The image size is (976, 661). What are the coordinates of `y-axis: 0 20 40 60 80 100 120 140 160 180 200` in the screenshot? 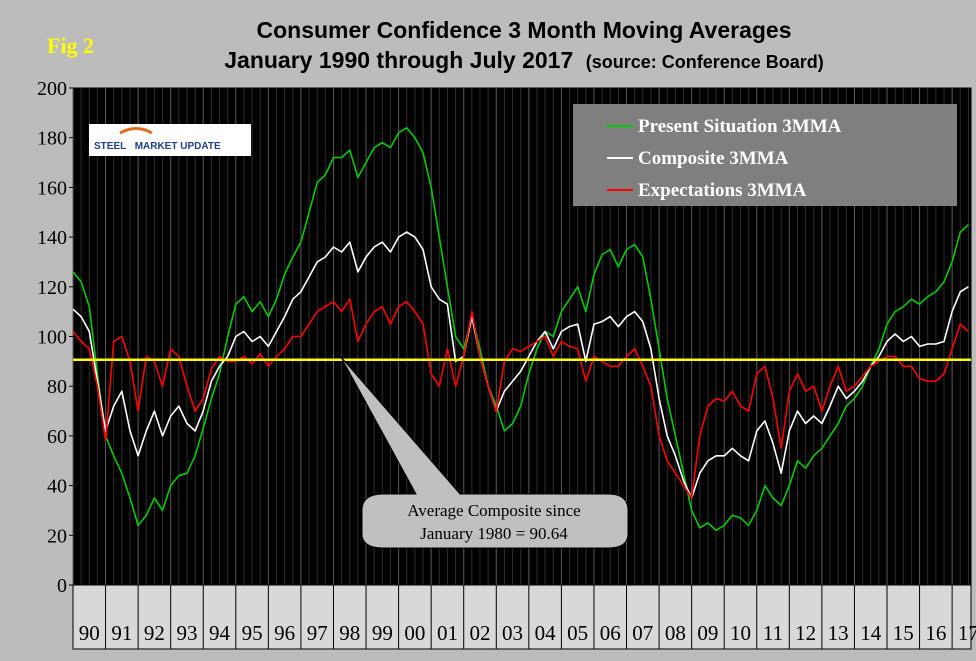 It's located at (55, 337).